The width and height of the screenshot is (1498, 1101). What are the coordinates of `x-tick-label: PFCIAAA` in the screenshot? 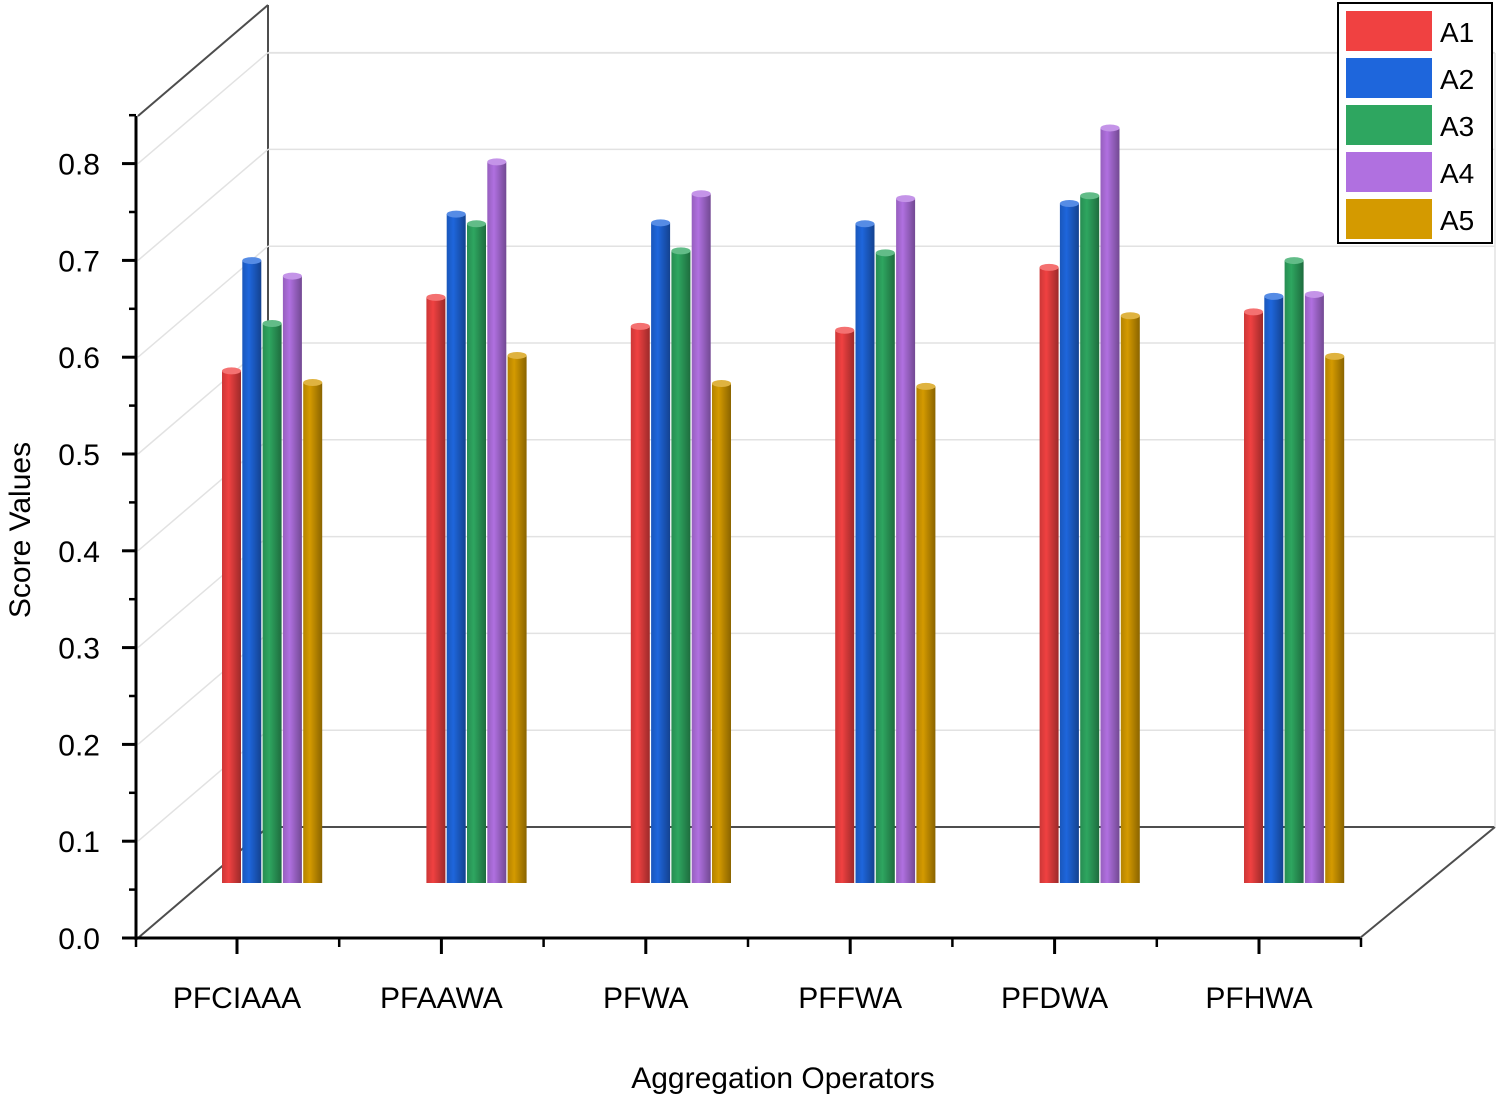 It's located at (237, 998).